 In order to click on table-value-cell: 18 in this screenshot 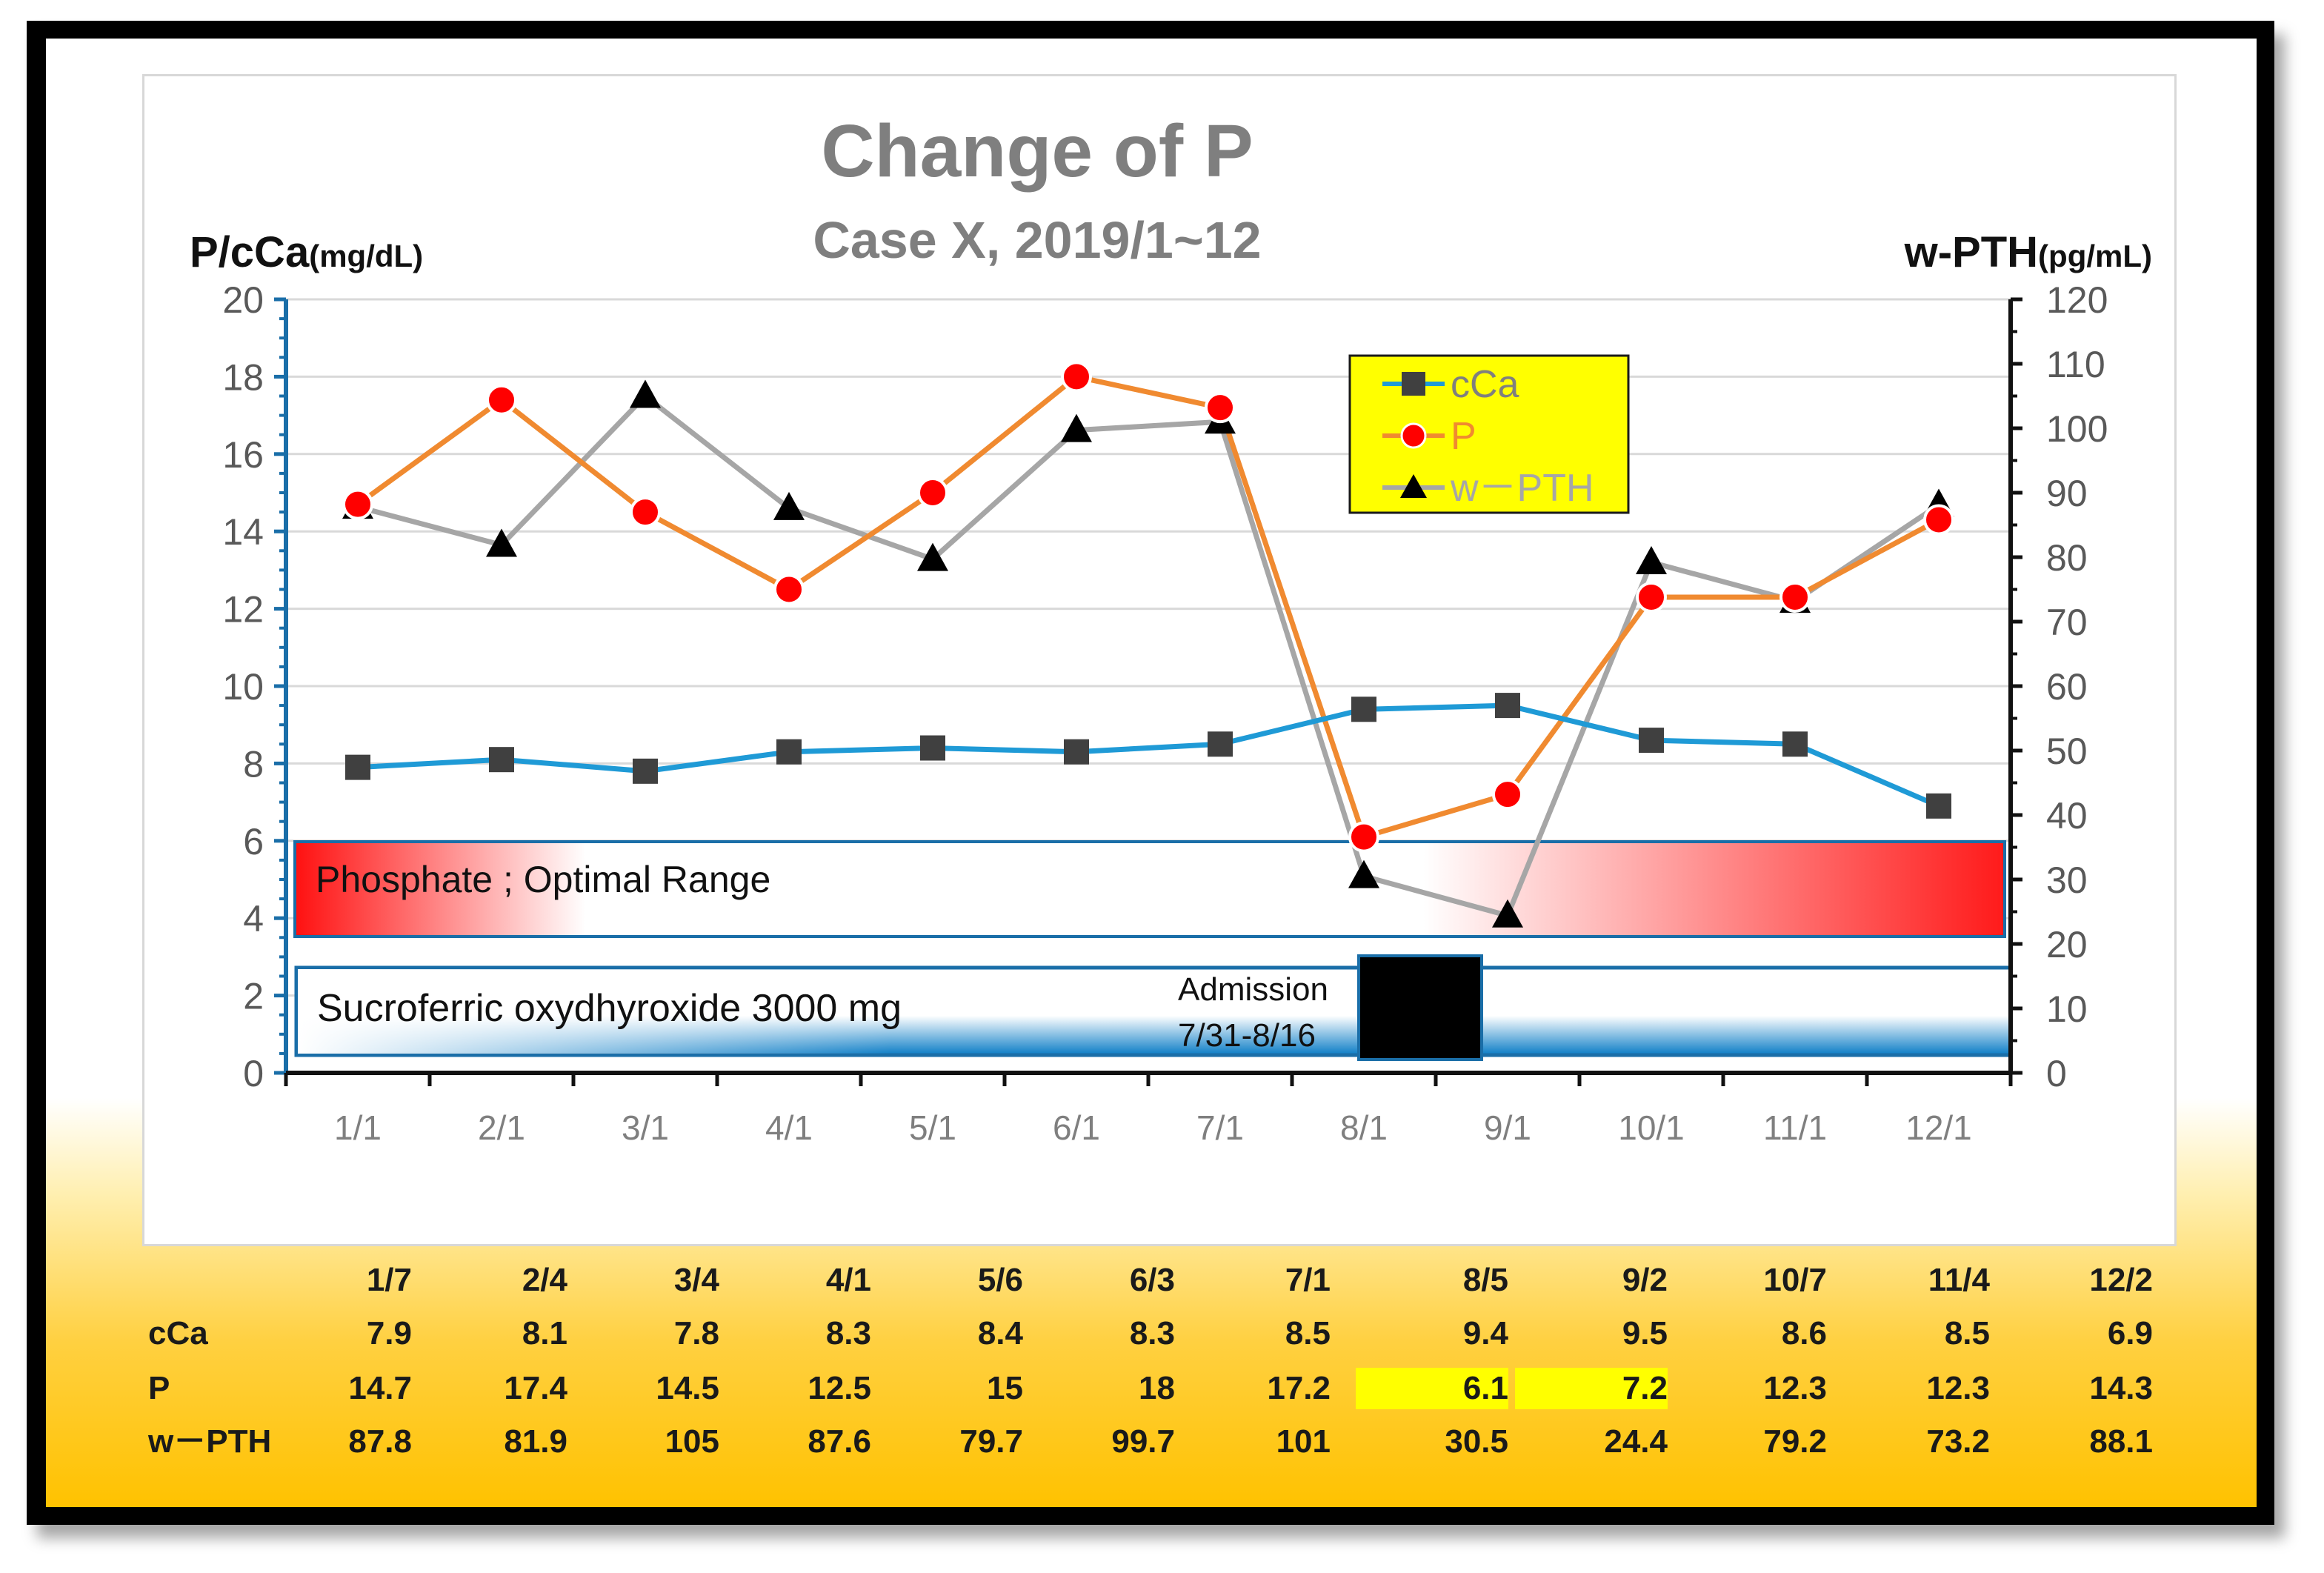, I will do `click(1157, 1388)`.